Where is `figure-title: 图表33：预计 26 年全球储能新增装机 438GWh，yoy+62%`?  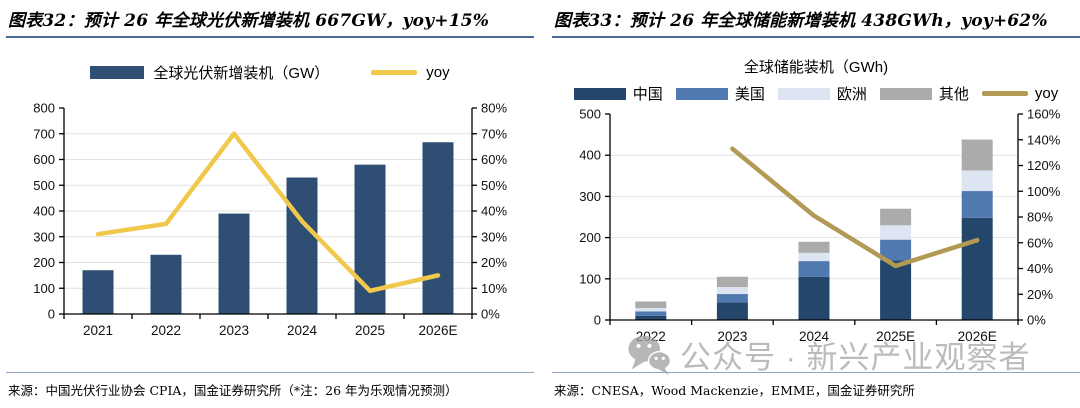 figure-title: 图表33：预计 26 年全球储能新增装机 438GWh，yoy+62% is located at coordinates (801, 21).